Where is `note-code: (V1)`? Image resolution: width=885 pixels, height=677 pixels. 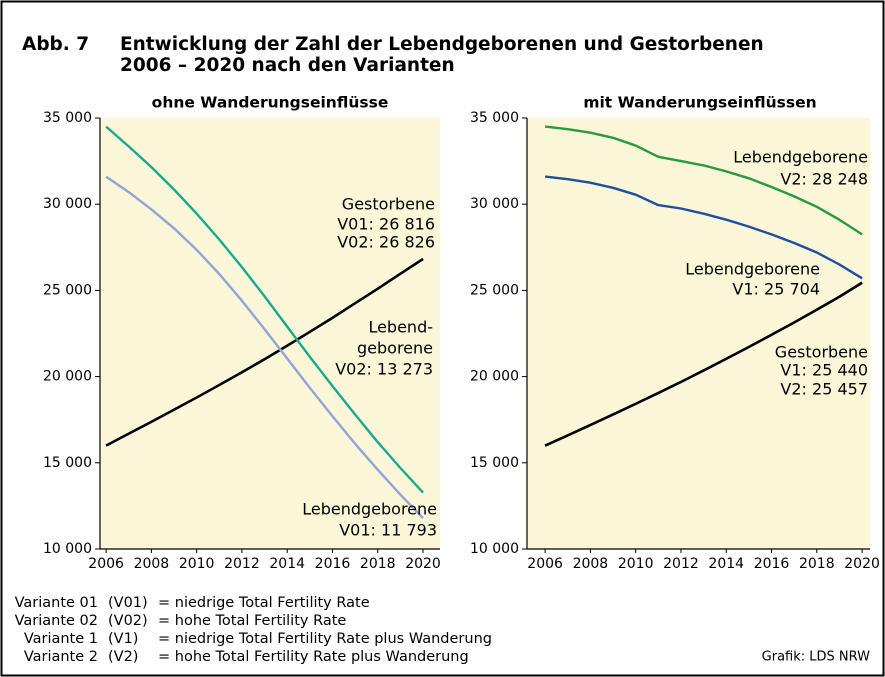 note-code: (V1) is located at coordinates (123, 639).